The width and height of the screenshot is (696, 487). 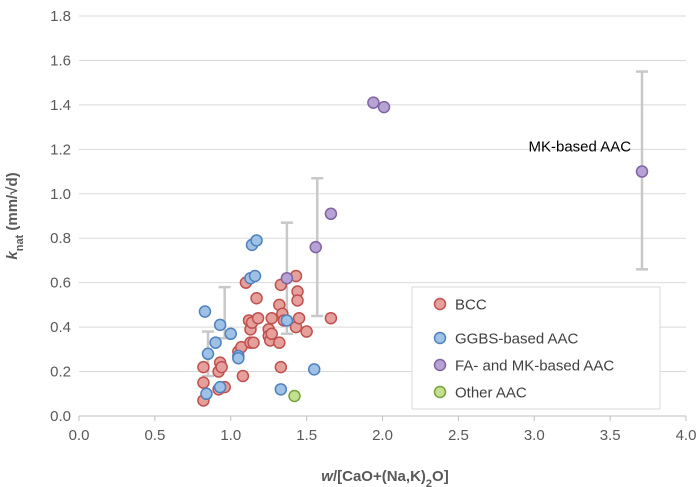 What do you see at coordinates (686, 435) in the screenshot?
I see `x-tick-label: 4.0` at bounding box center [686, 435].